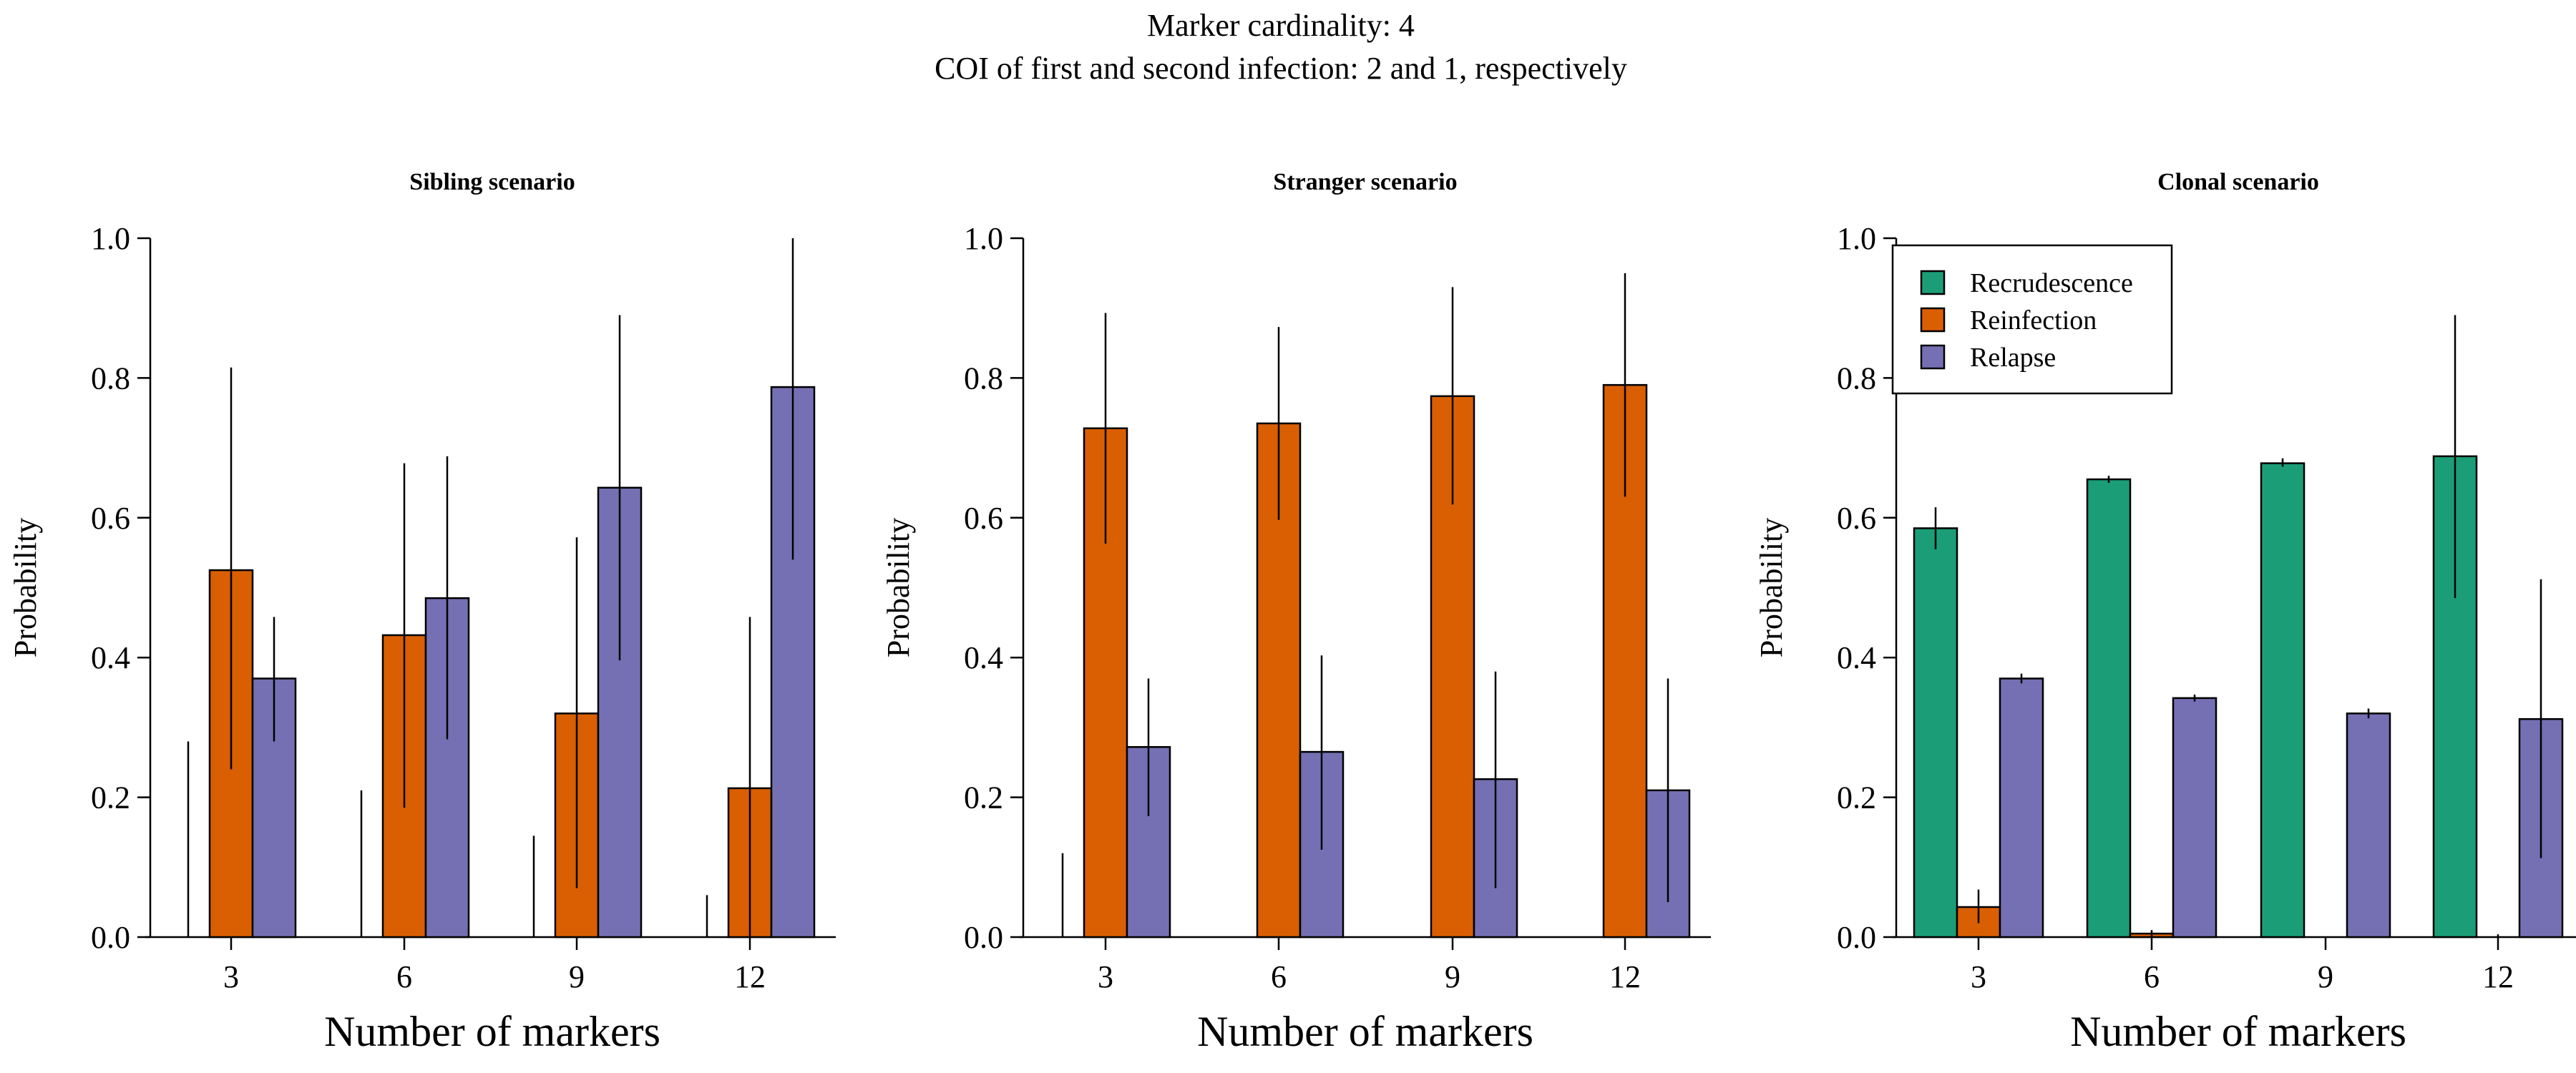 The width and height of the screenshot is (2576, 1073). Describe the element at coordinates (1365, 182) in the screenshot. I see `panel-title: Stranger scenario` at that location.